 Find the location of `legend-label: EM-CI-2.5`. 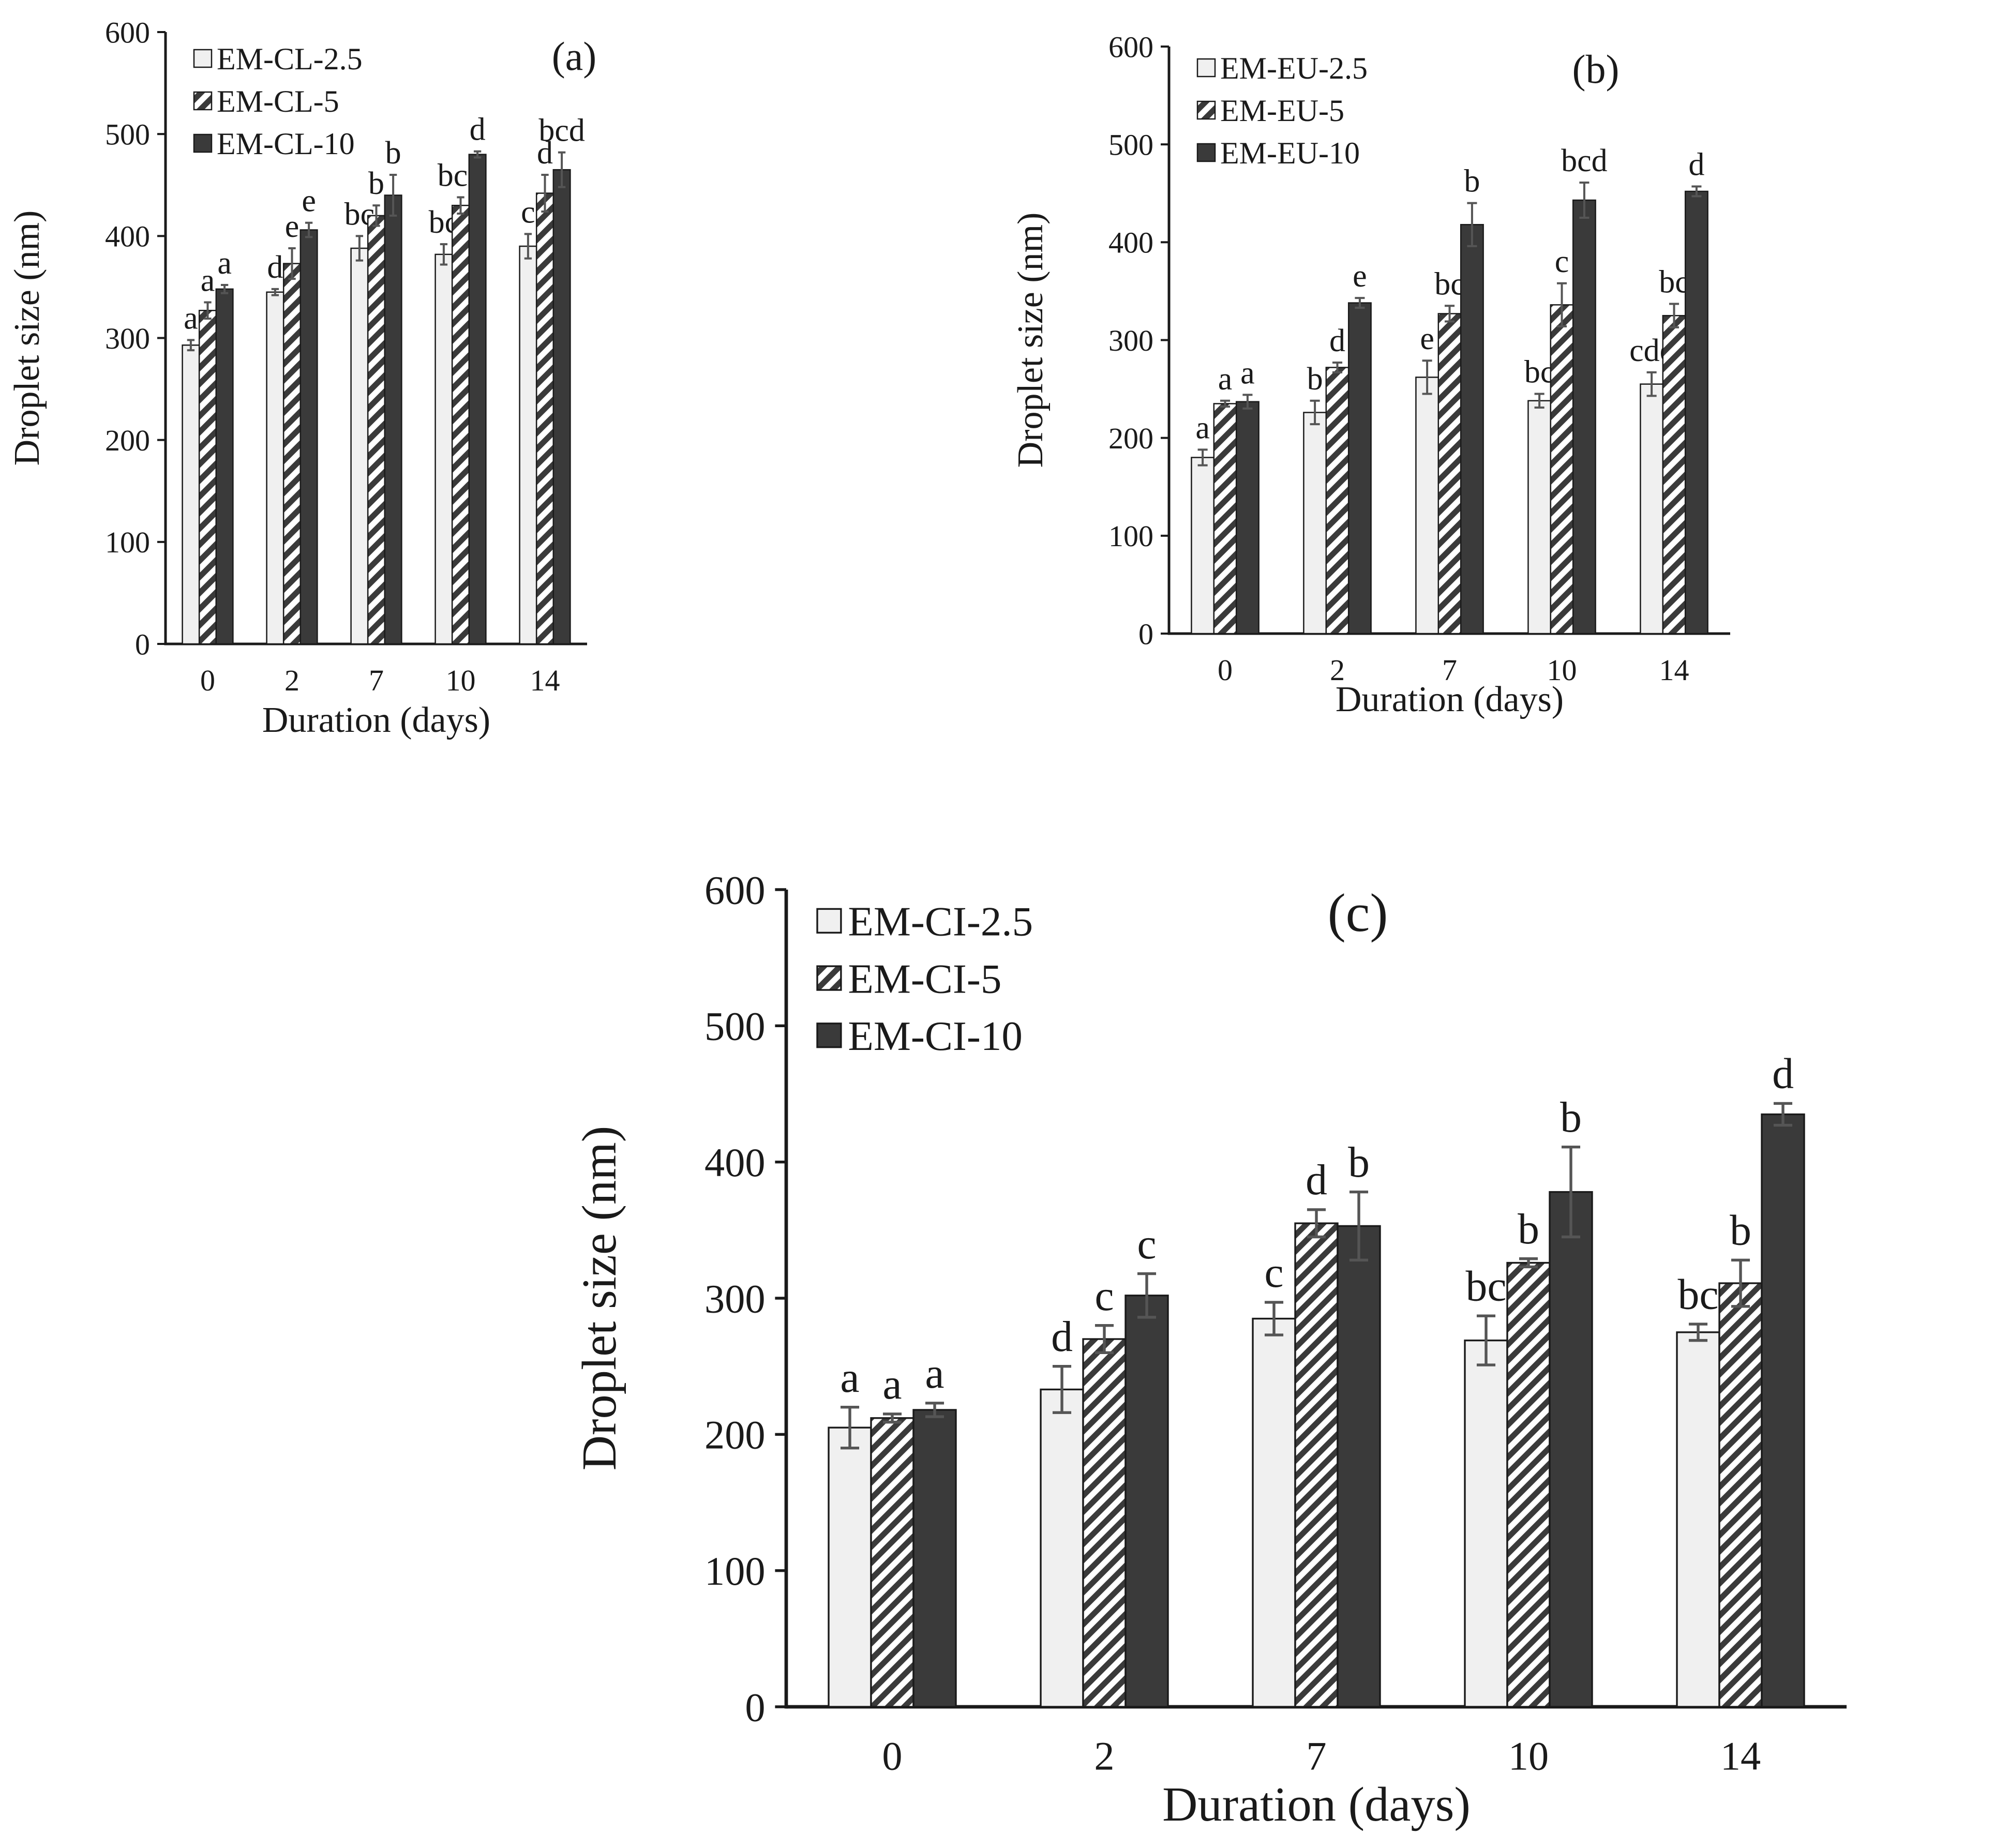

legend-label: EM-CI-2.5 is located at coordinates (940, 922).